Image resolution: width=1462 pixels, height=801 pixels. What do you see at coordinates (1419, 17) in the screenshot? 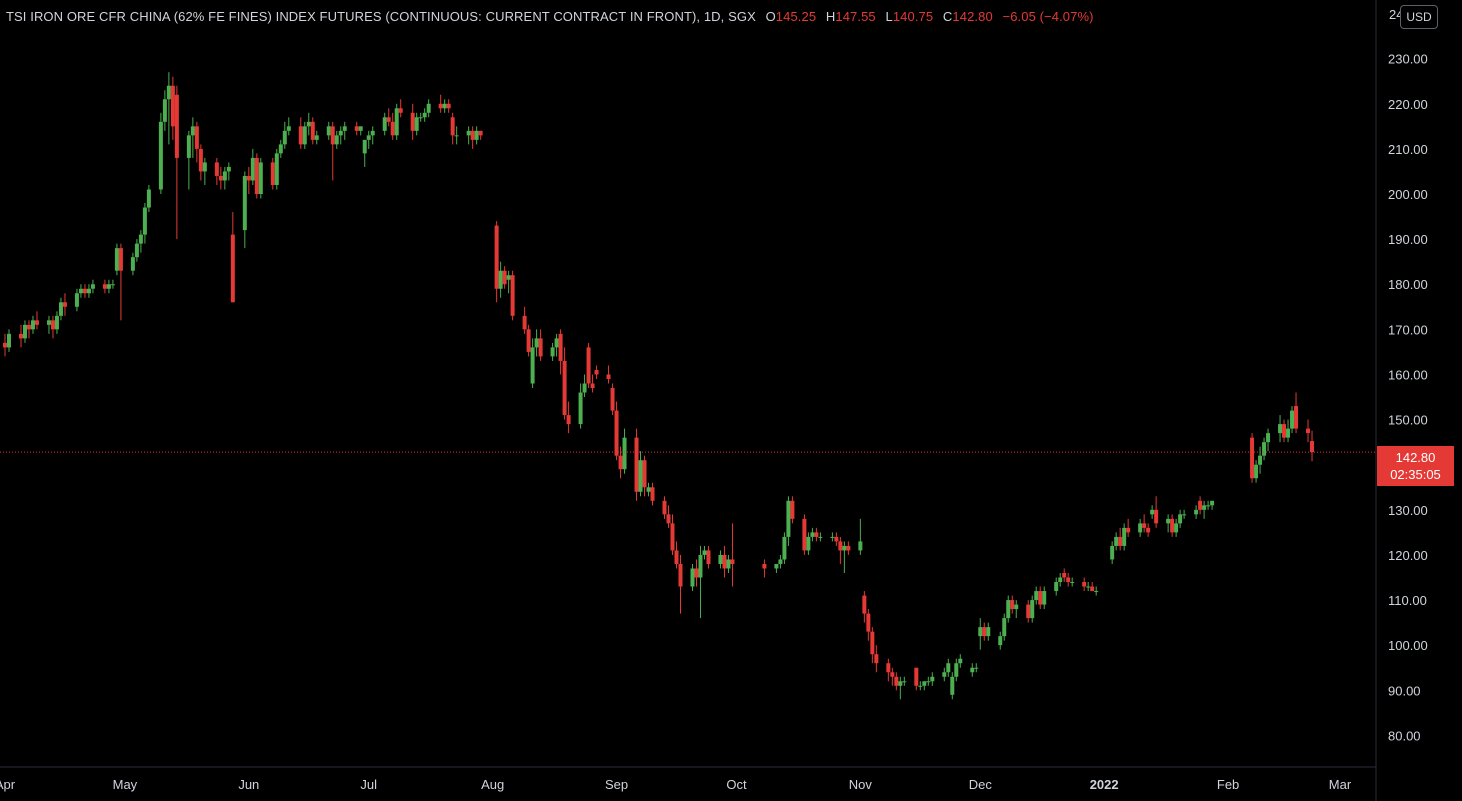
I see `currency-button: USD` at bounding box center [1419, 17].